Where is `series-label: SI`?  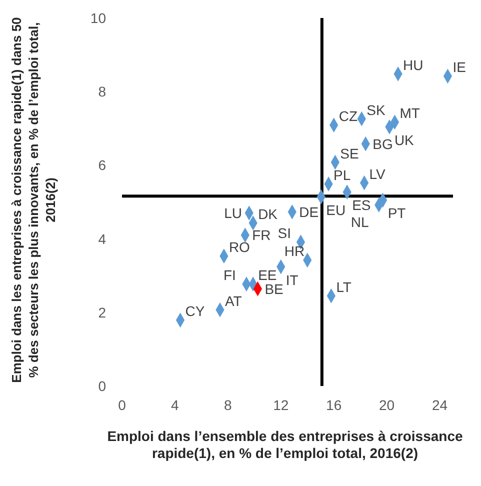 series-label: SI is located at coordinates (284, 233).